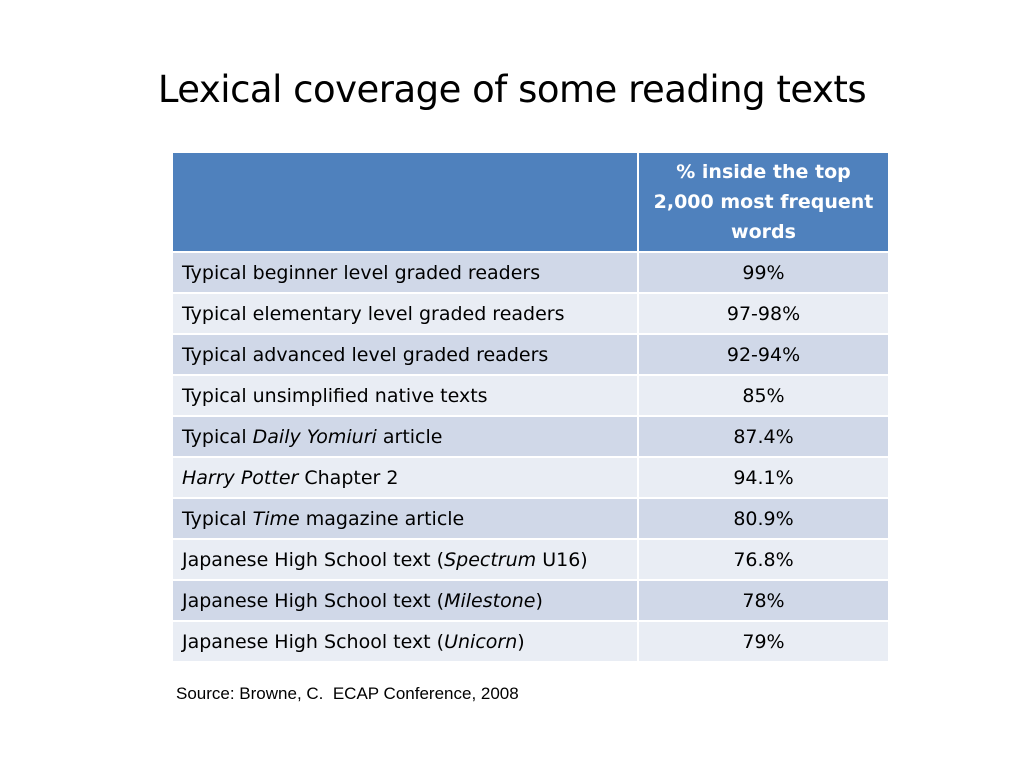  I want to click on row-label-suffix: magazine article, so click(382, 518).